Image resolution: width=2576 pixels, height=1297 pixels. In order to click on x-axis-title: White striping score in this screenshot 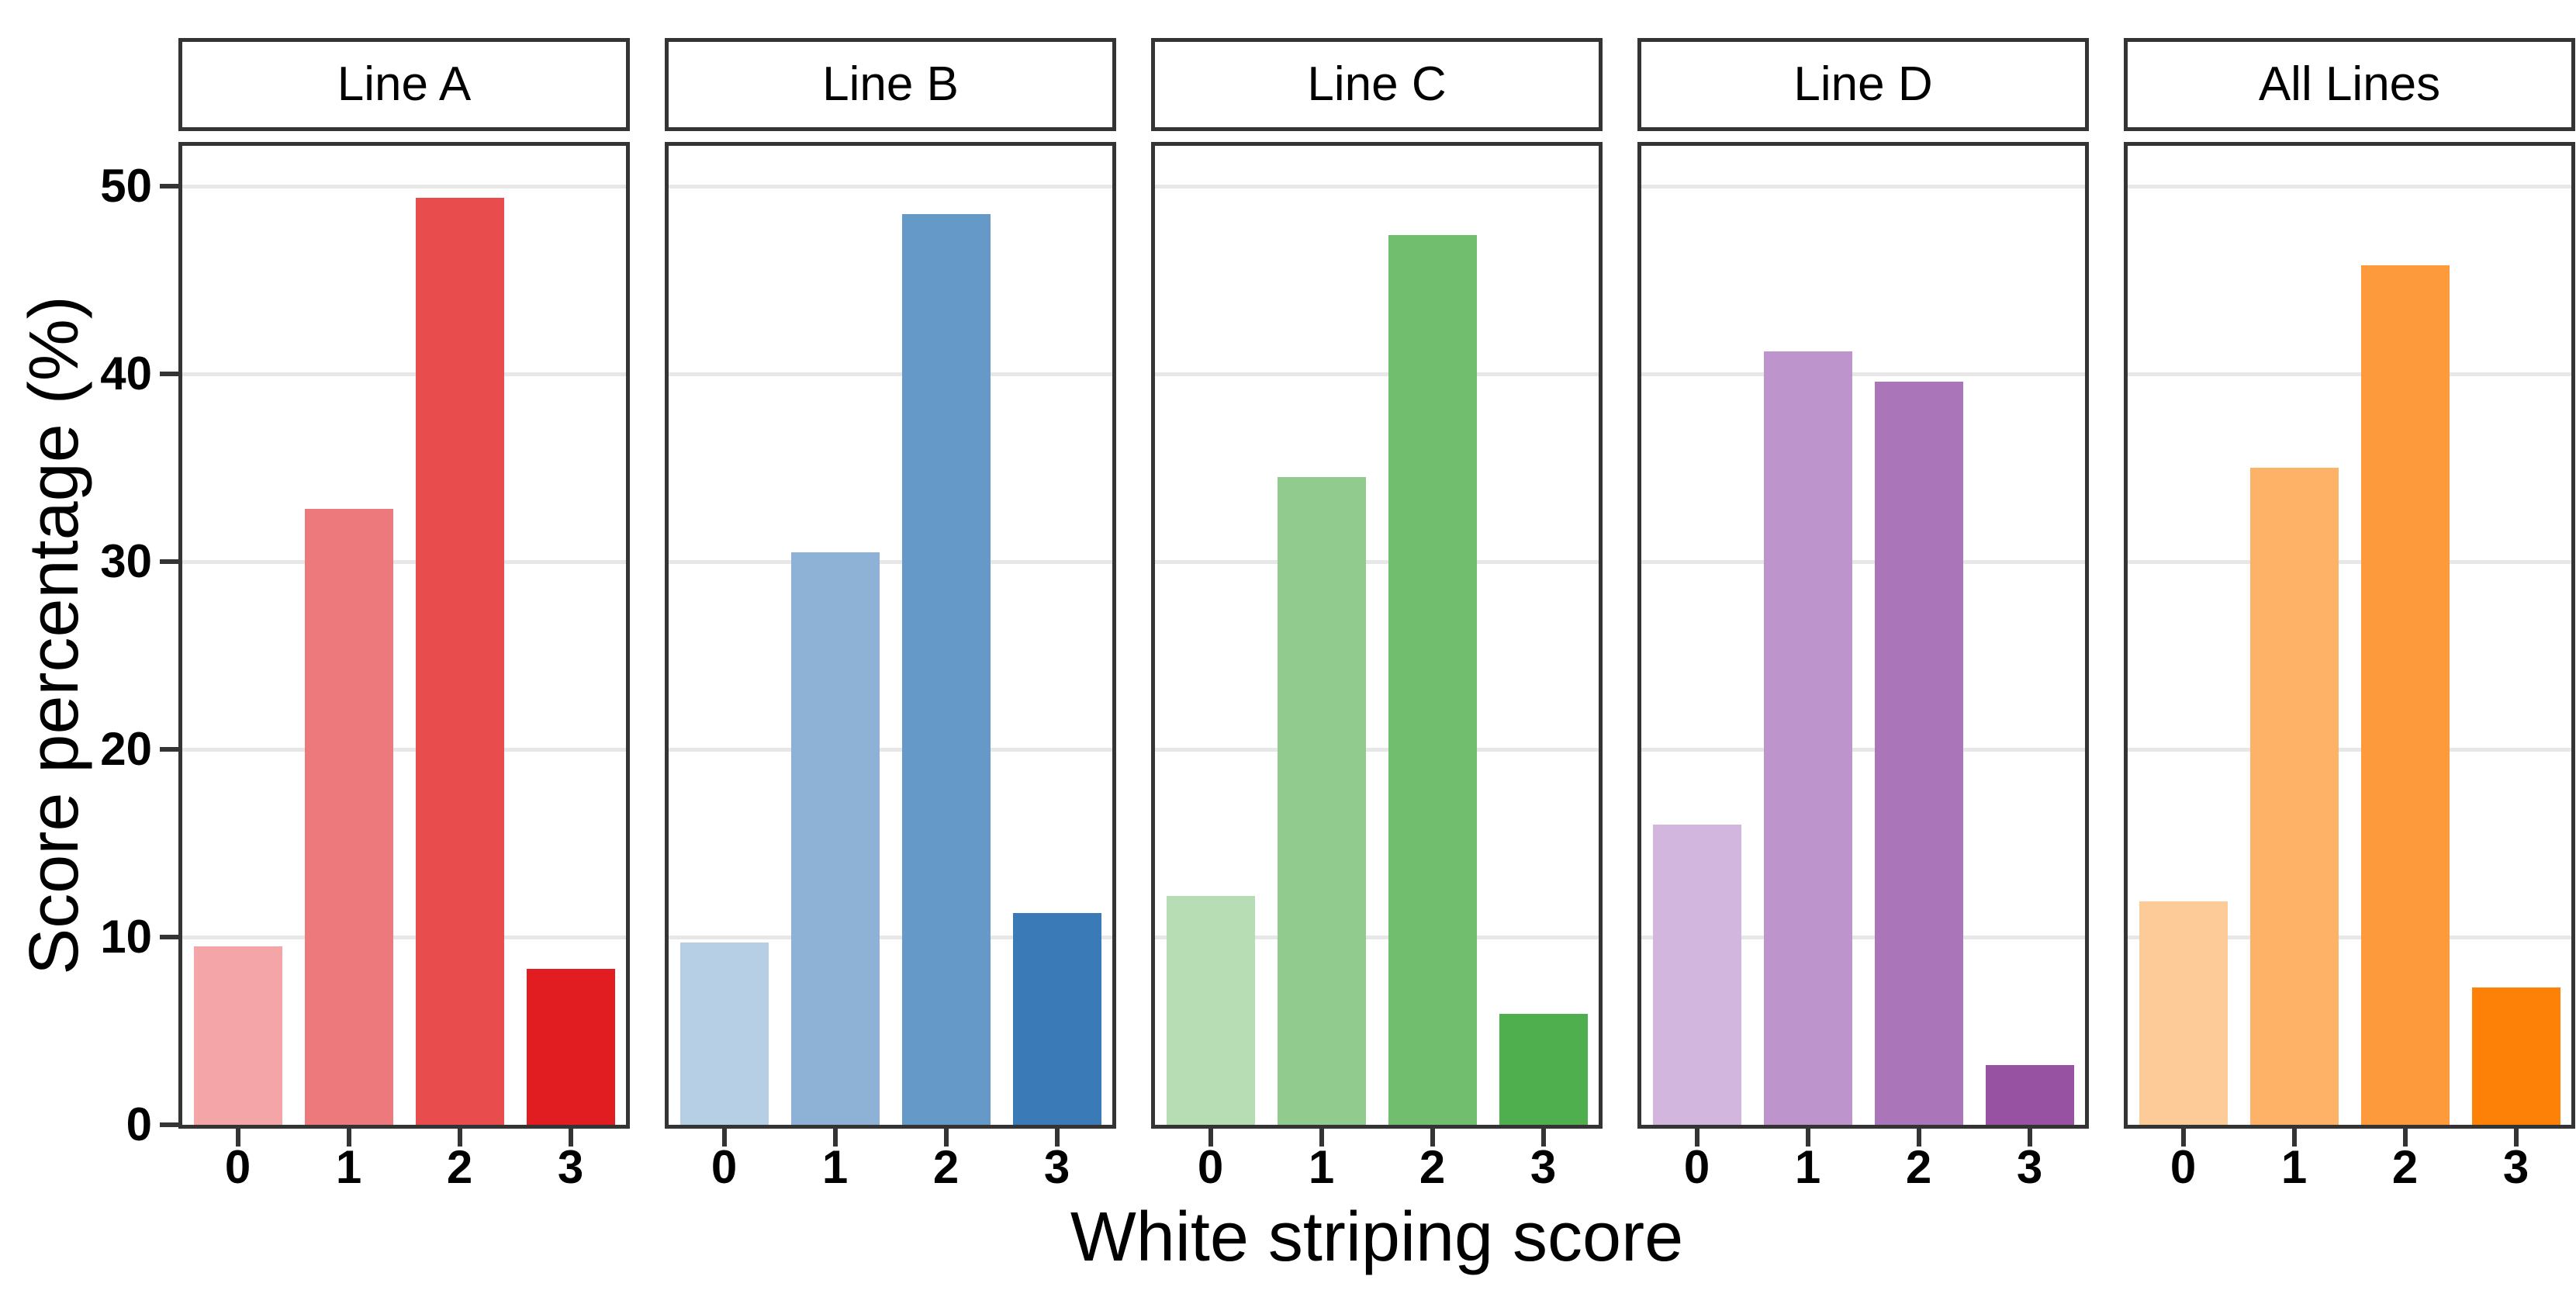, I will do `click(1377, 1237)`.